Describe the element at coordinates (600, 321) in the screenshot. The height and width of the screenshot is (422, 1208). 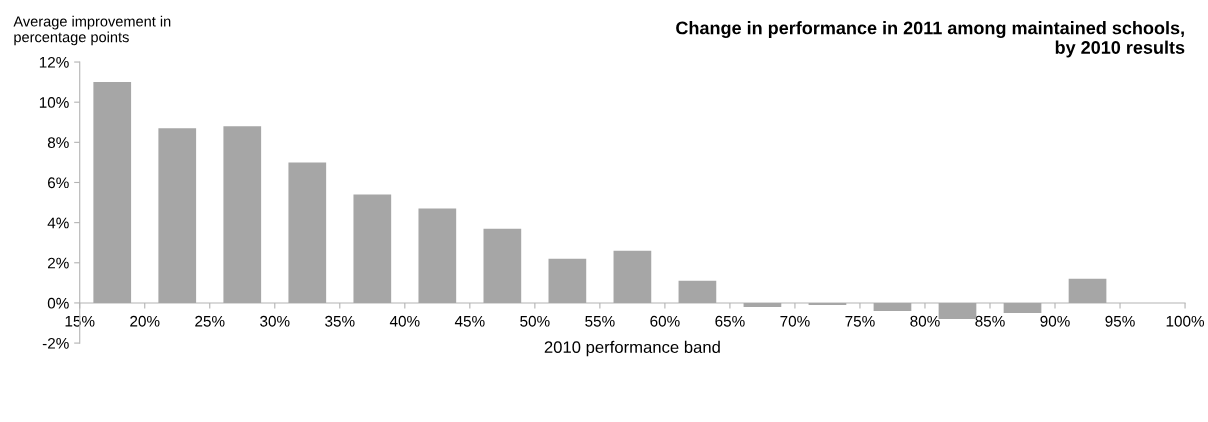
I see `x-tick-label: 55%` at that location.